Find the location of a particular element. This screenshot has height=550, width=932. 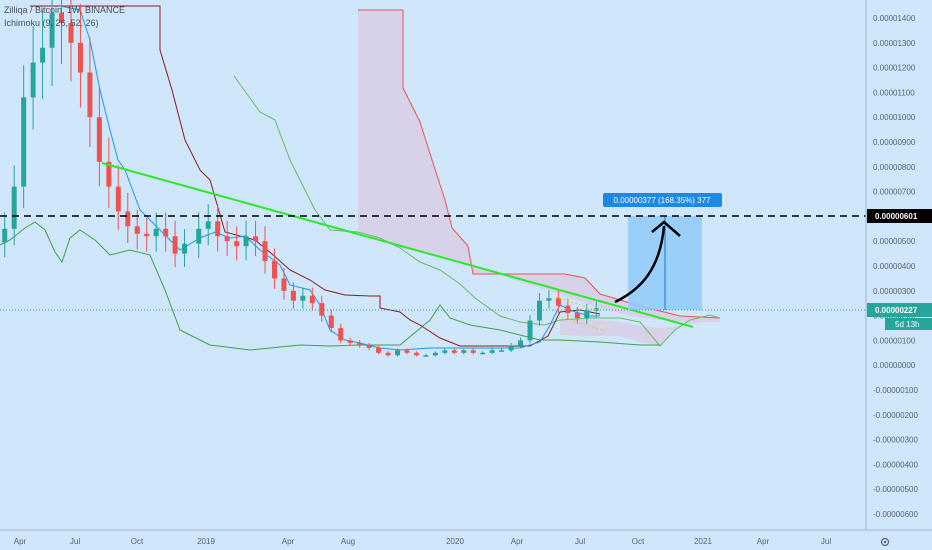

last-price-tag is located at coordinates (899, 310).